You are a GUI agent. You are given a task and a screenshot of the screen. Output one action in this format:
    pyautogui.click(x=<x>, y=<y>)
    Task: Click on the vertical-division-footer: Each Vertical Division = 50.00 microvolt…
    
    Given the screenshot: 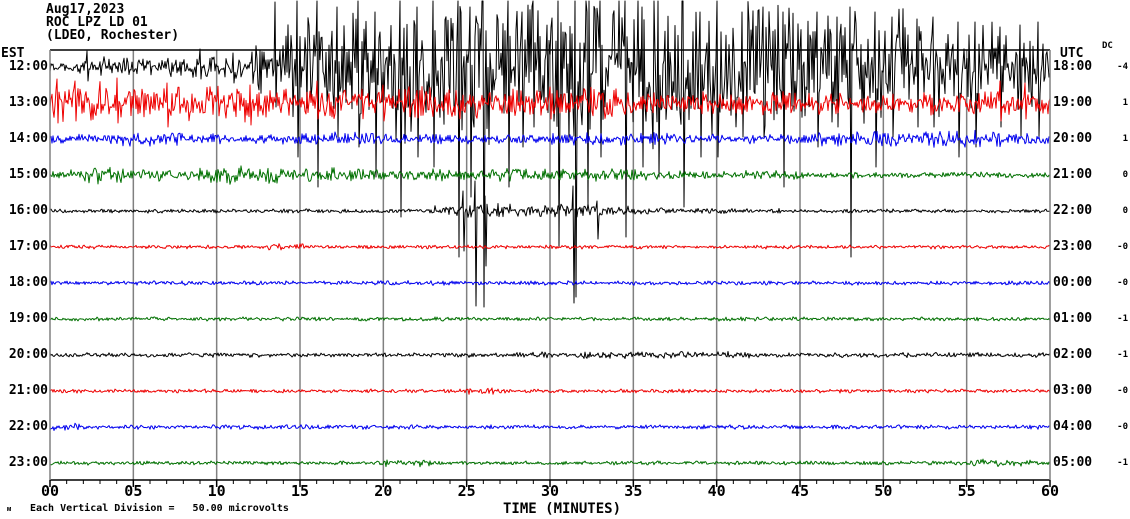 What is the action you would take?
    pyautogui.click(x=159, y=508)
    